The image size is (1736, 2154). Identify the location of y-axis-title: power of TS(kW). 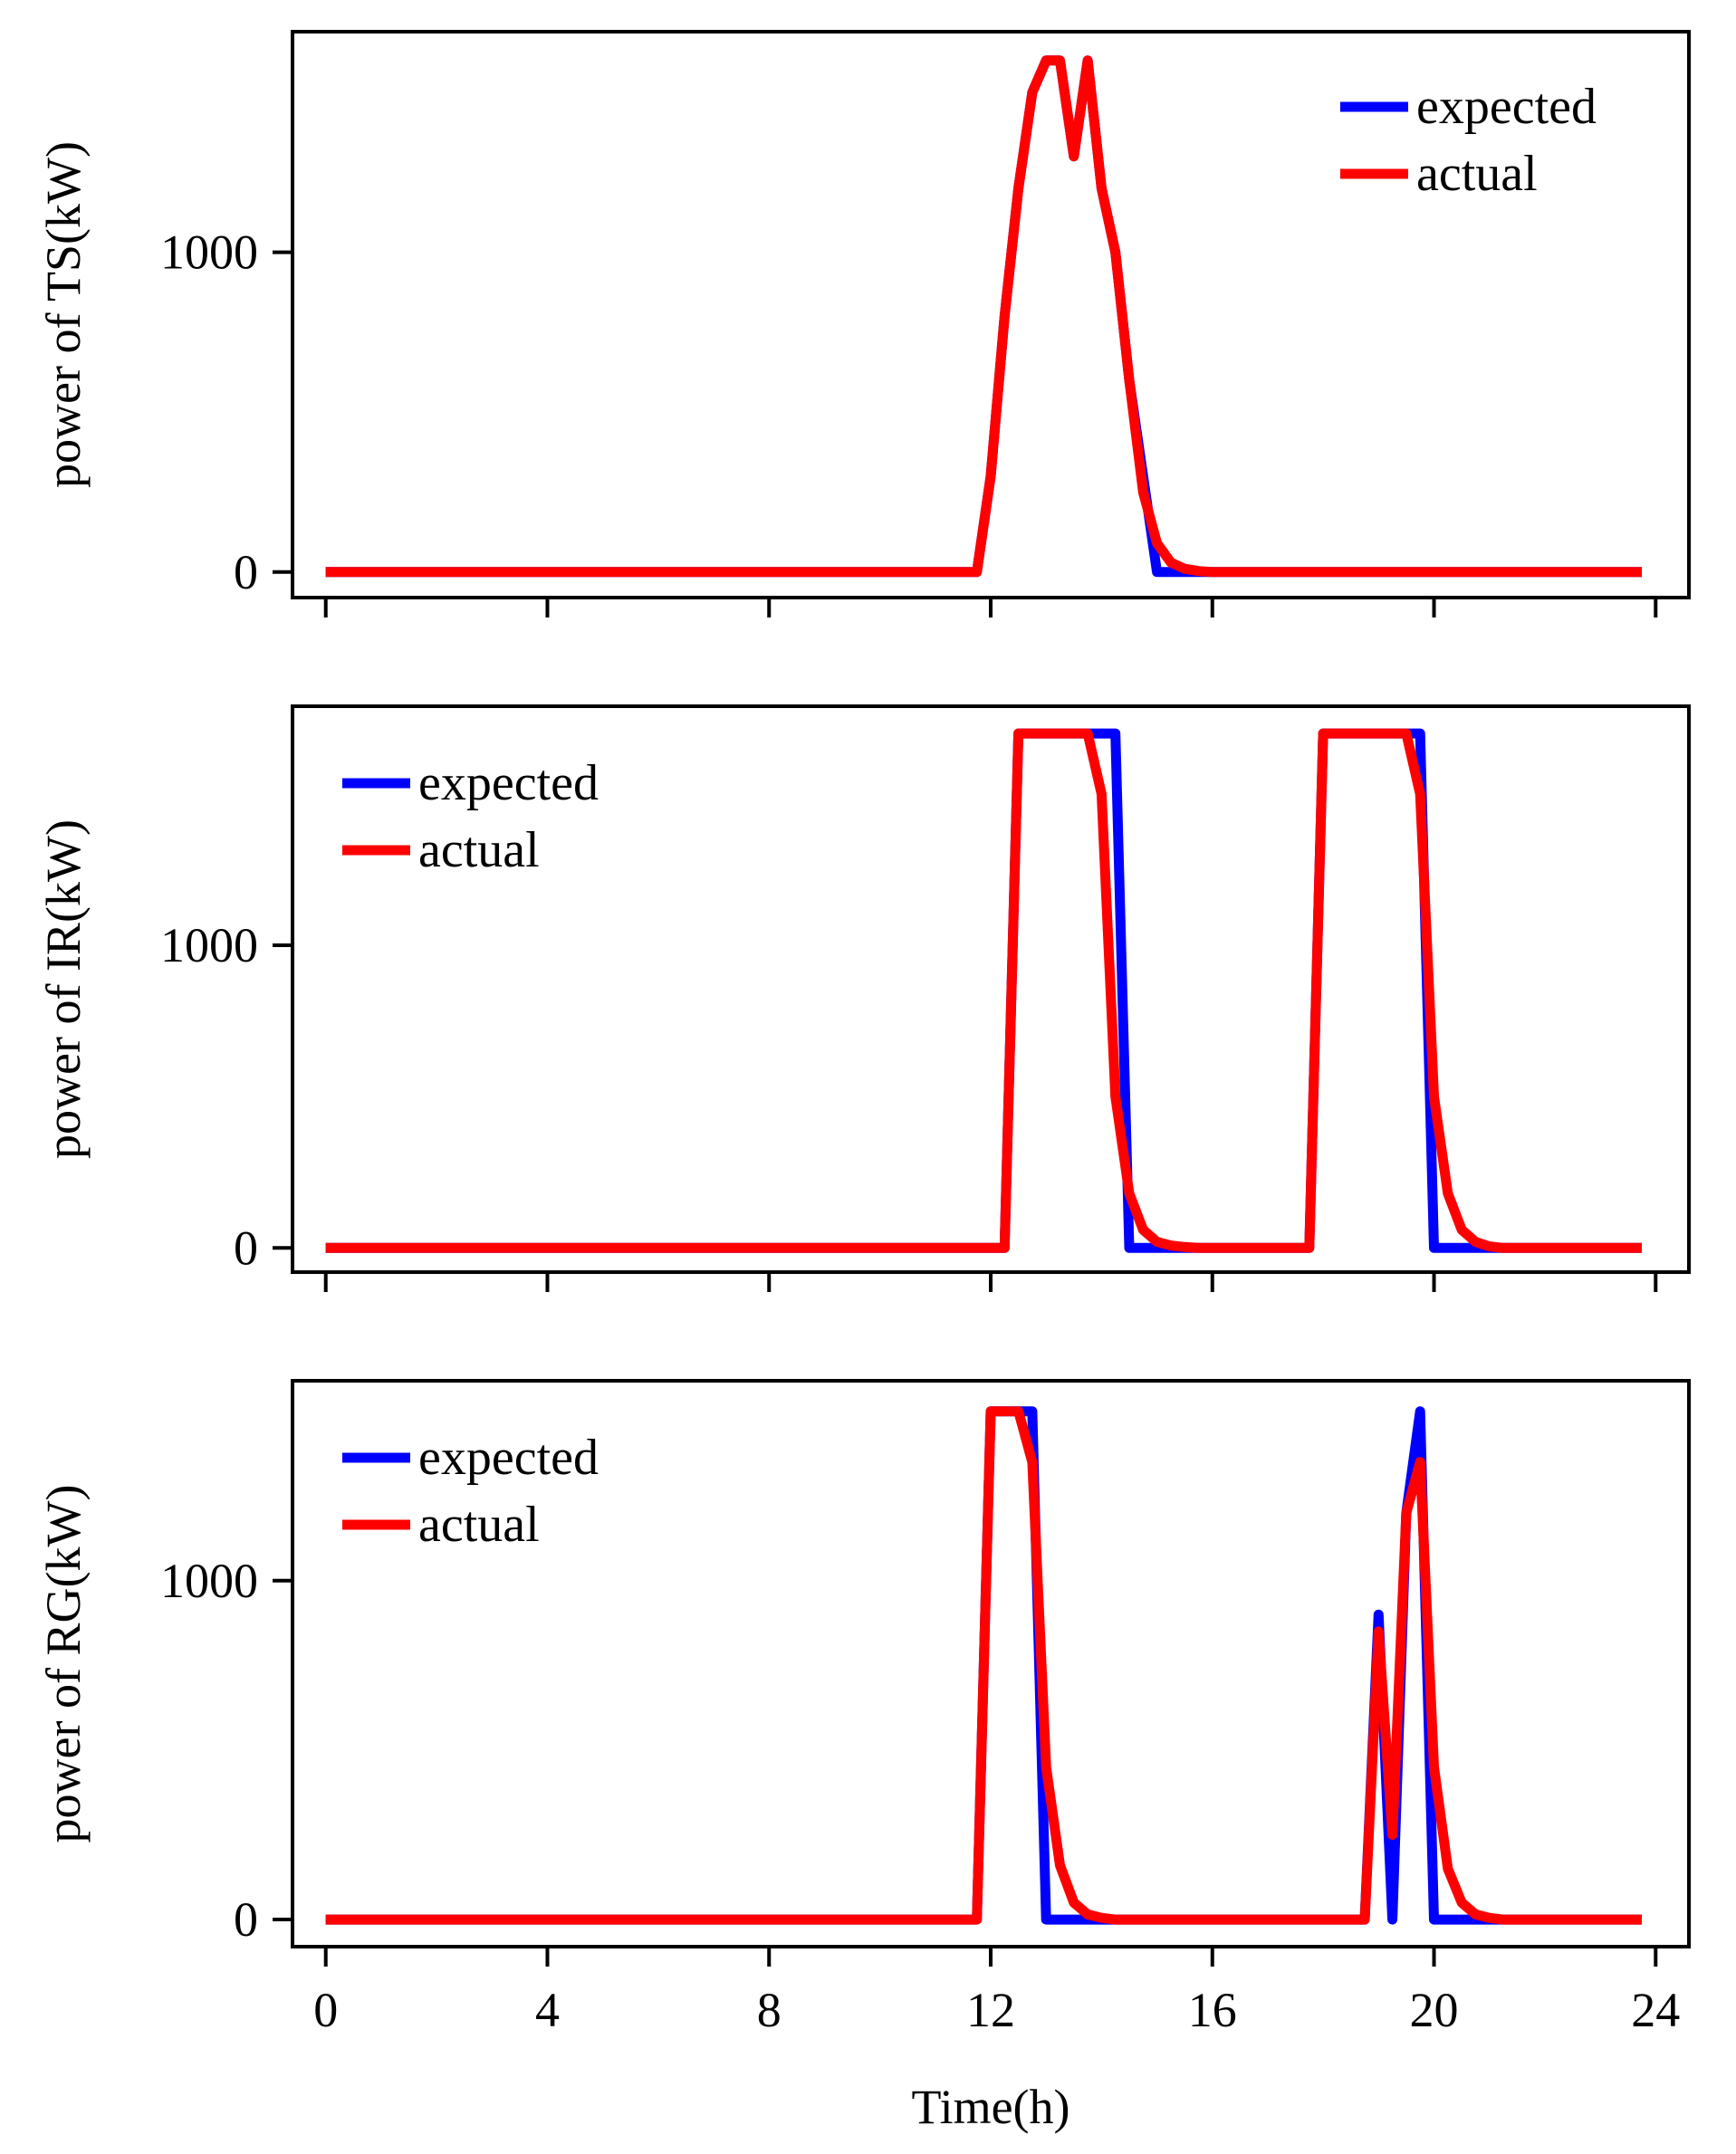
(64, 314).